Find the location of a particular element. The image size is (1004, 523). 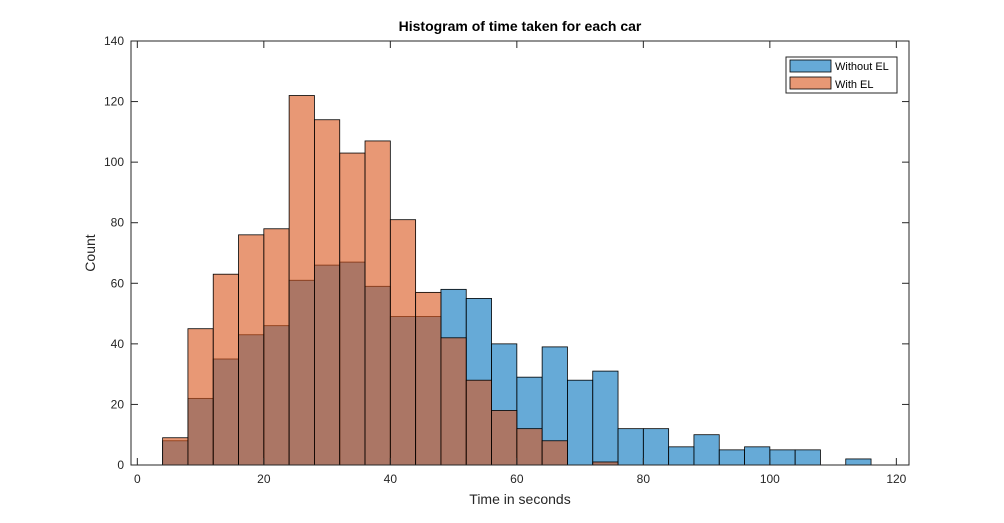

y-axis-label: Count is located at coordinates (90, 252).